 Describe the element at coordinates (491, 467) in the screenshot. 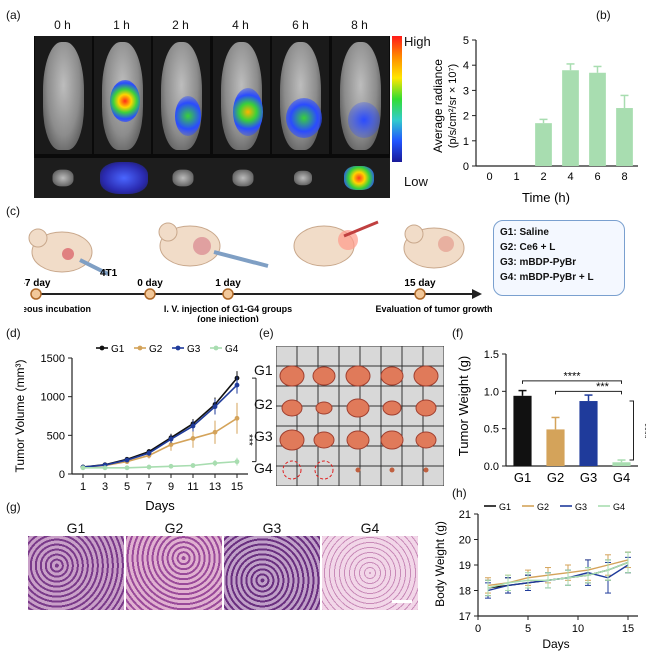

I see `chart-f-ytick-label: 0.0` at that location.